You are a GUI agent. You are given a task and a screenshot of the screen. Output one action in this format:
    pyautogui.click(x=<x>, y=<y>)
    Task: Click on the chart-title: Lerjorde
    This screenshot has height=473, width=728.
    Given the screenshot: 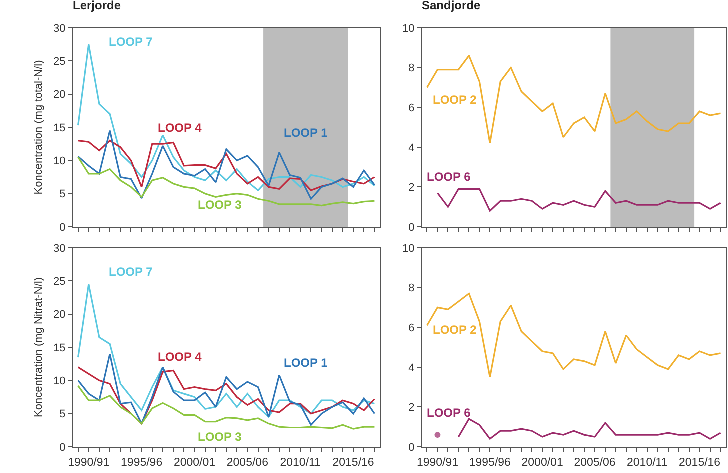 What is the action you would take?
    pyautogui.click(x=97, y=6)
    